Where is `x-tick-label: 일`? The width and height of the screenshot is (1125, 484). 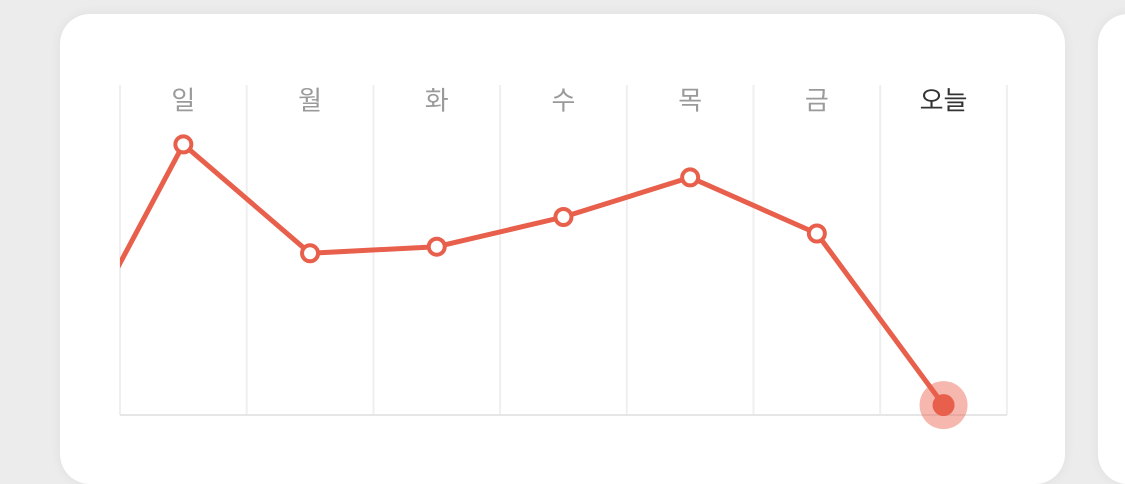 x-tick-label: 일 is located at coordinates (183, 102).